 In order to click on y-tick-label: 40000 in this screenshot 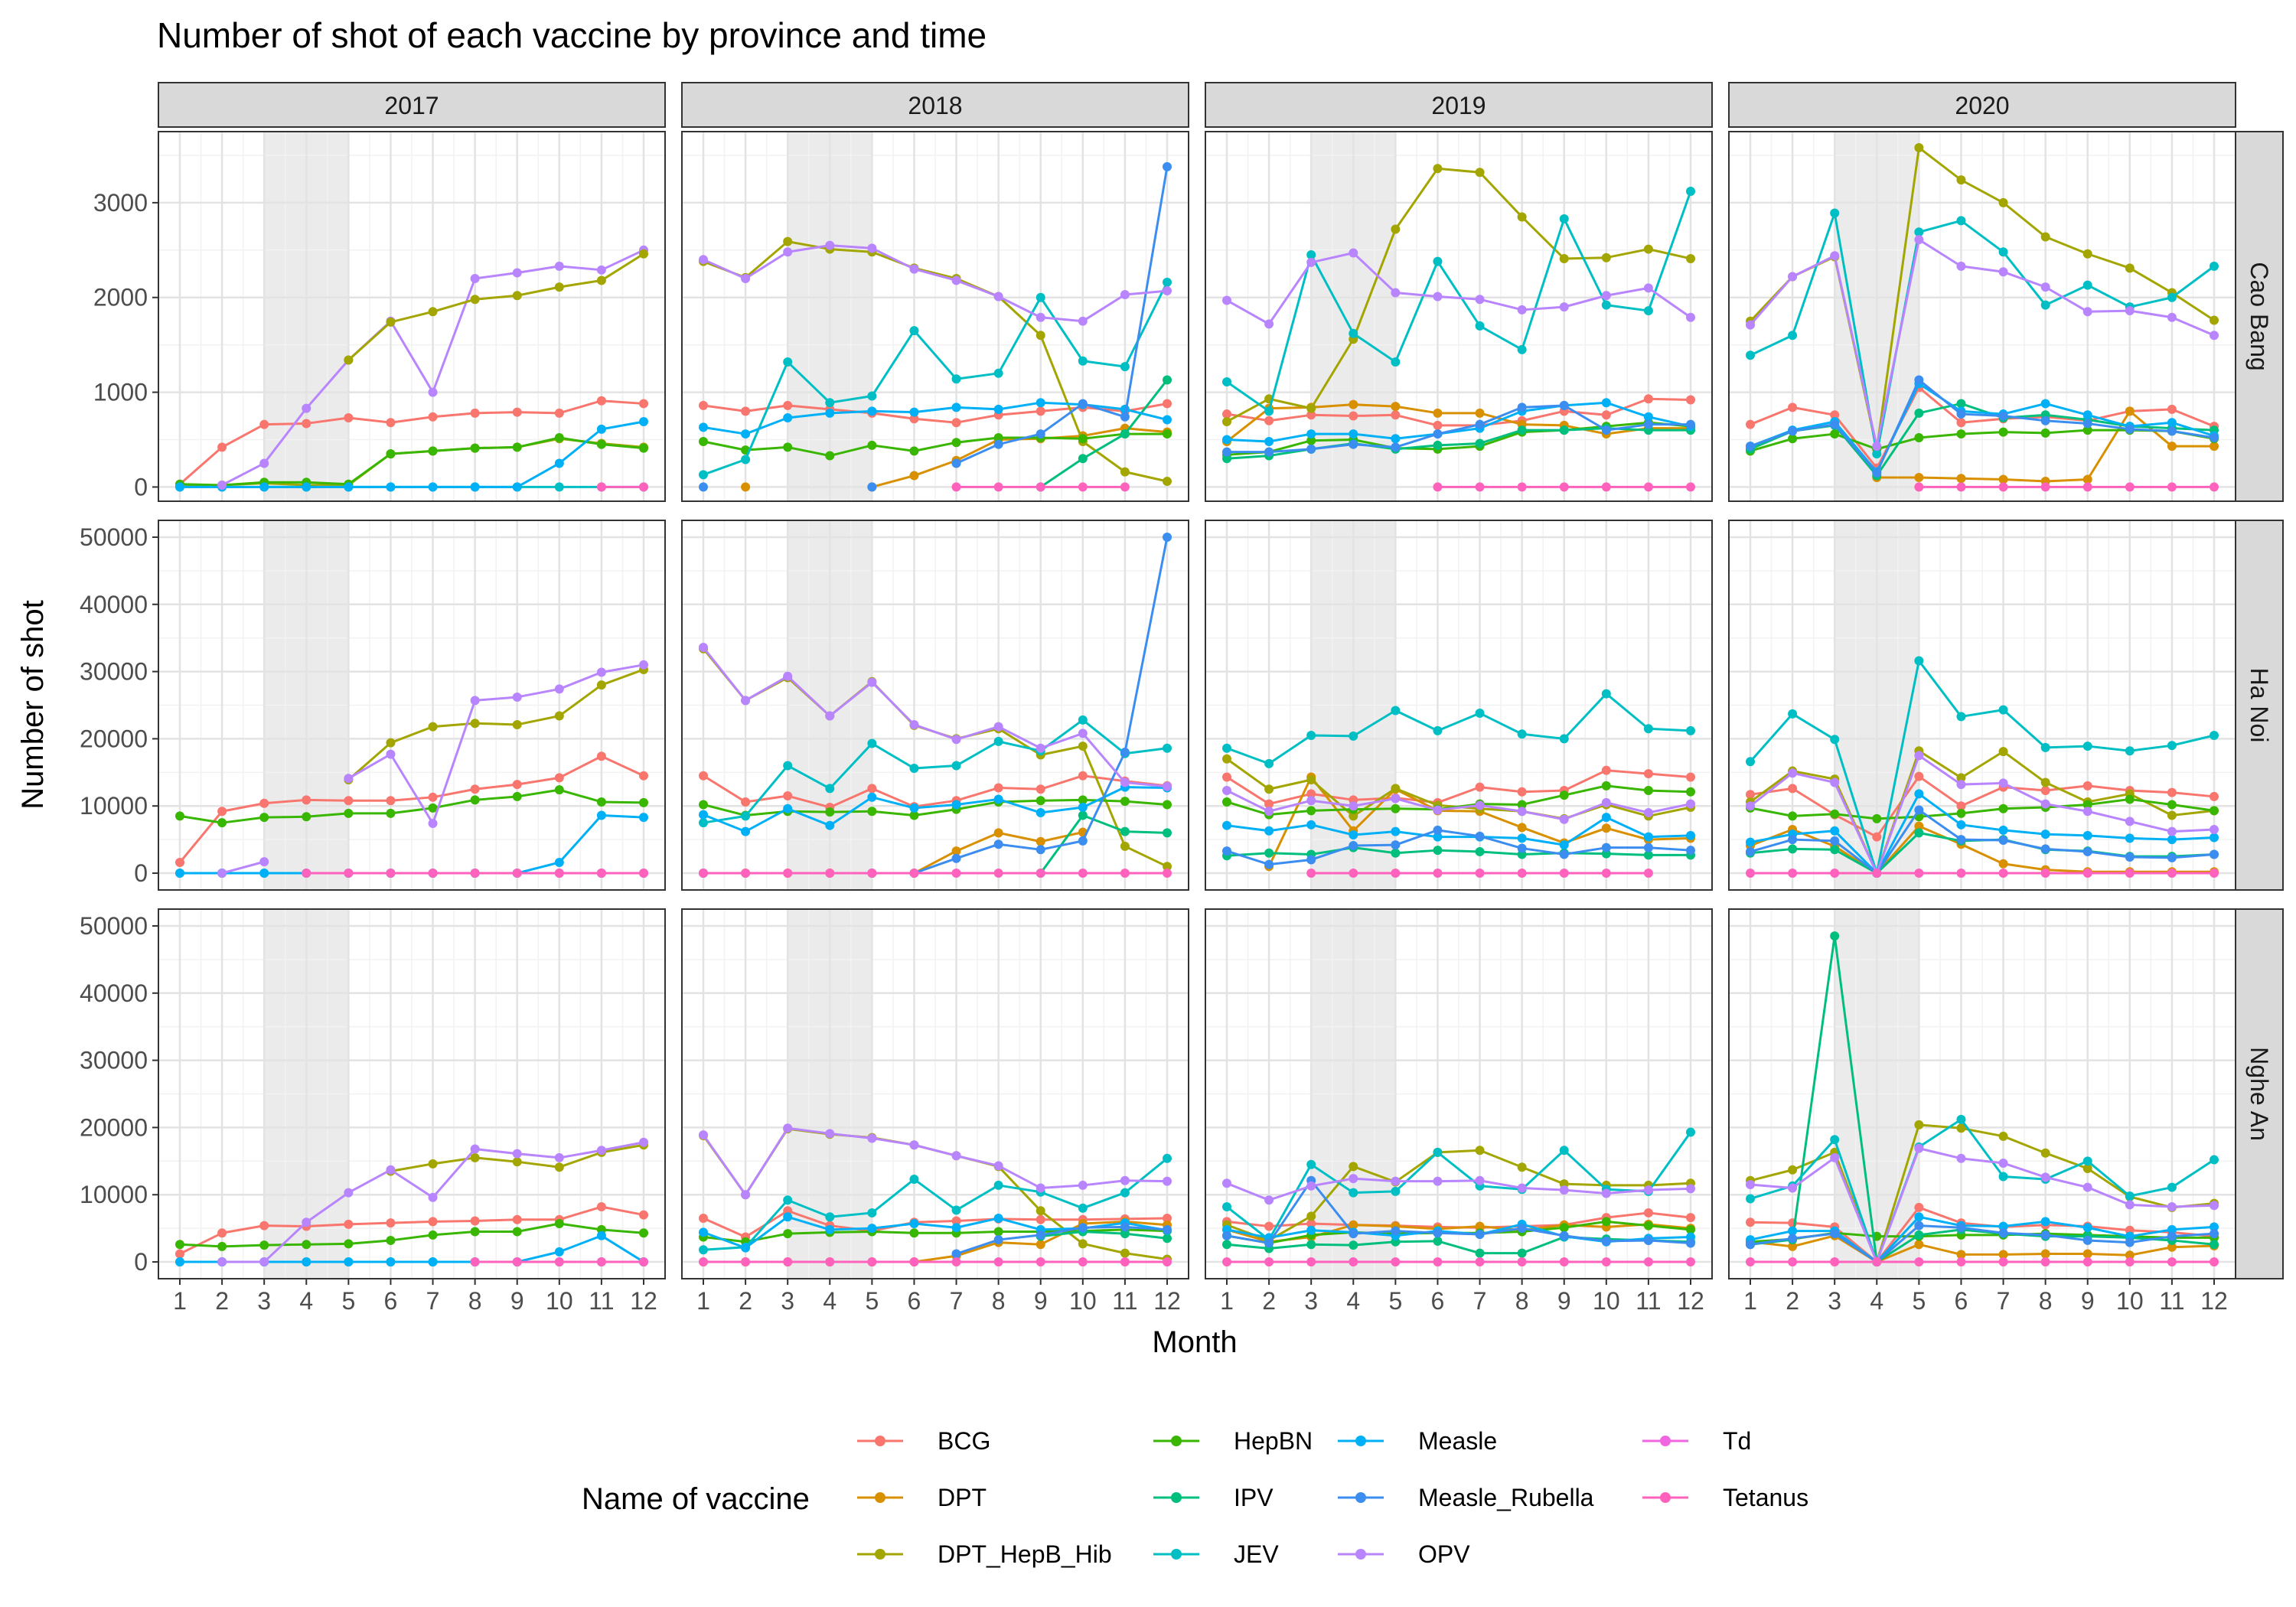, I will do `click(114, 993)`.